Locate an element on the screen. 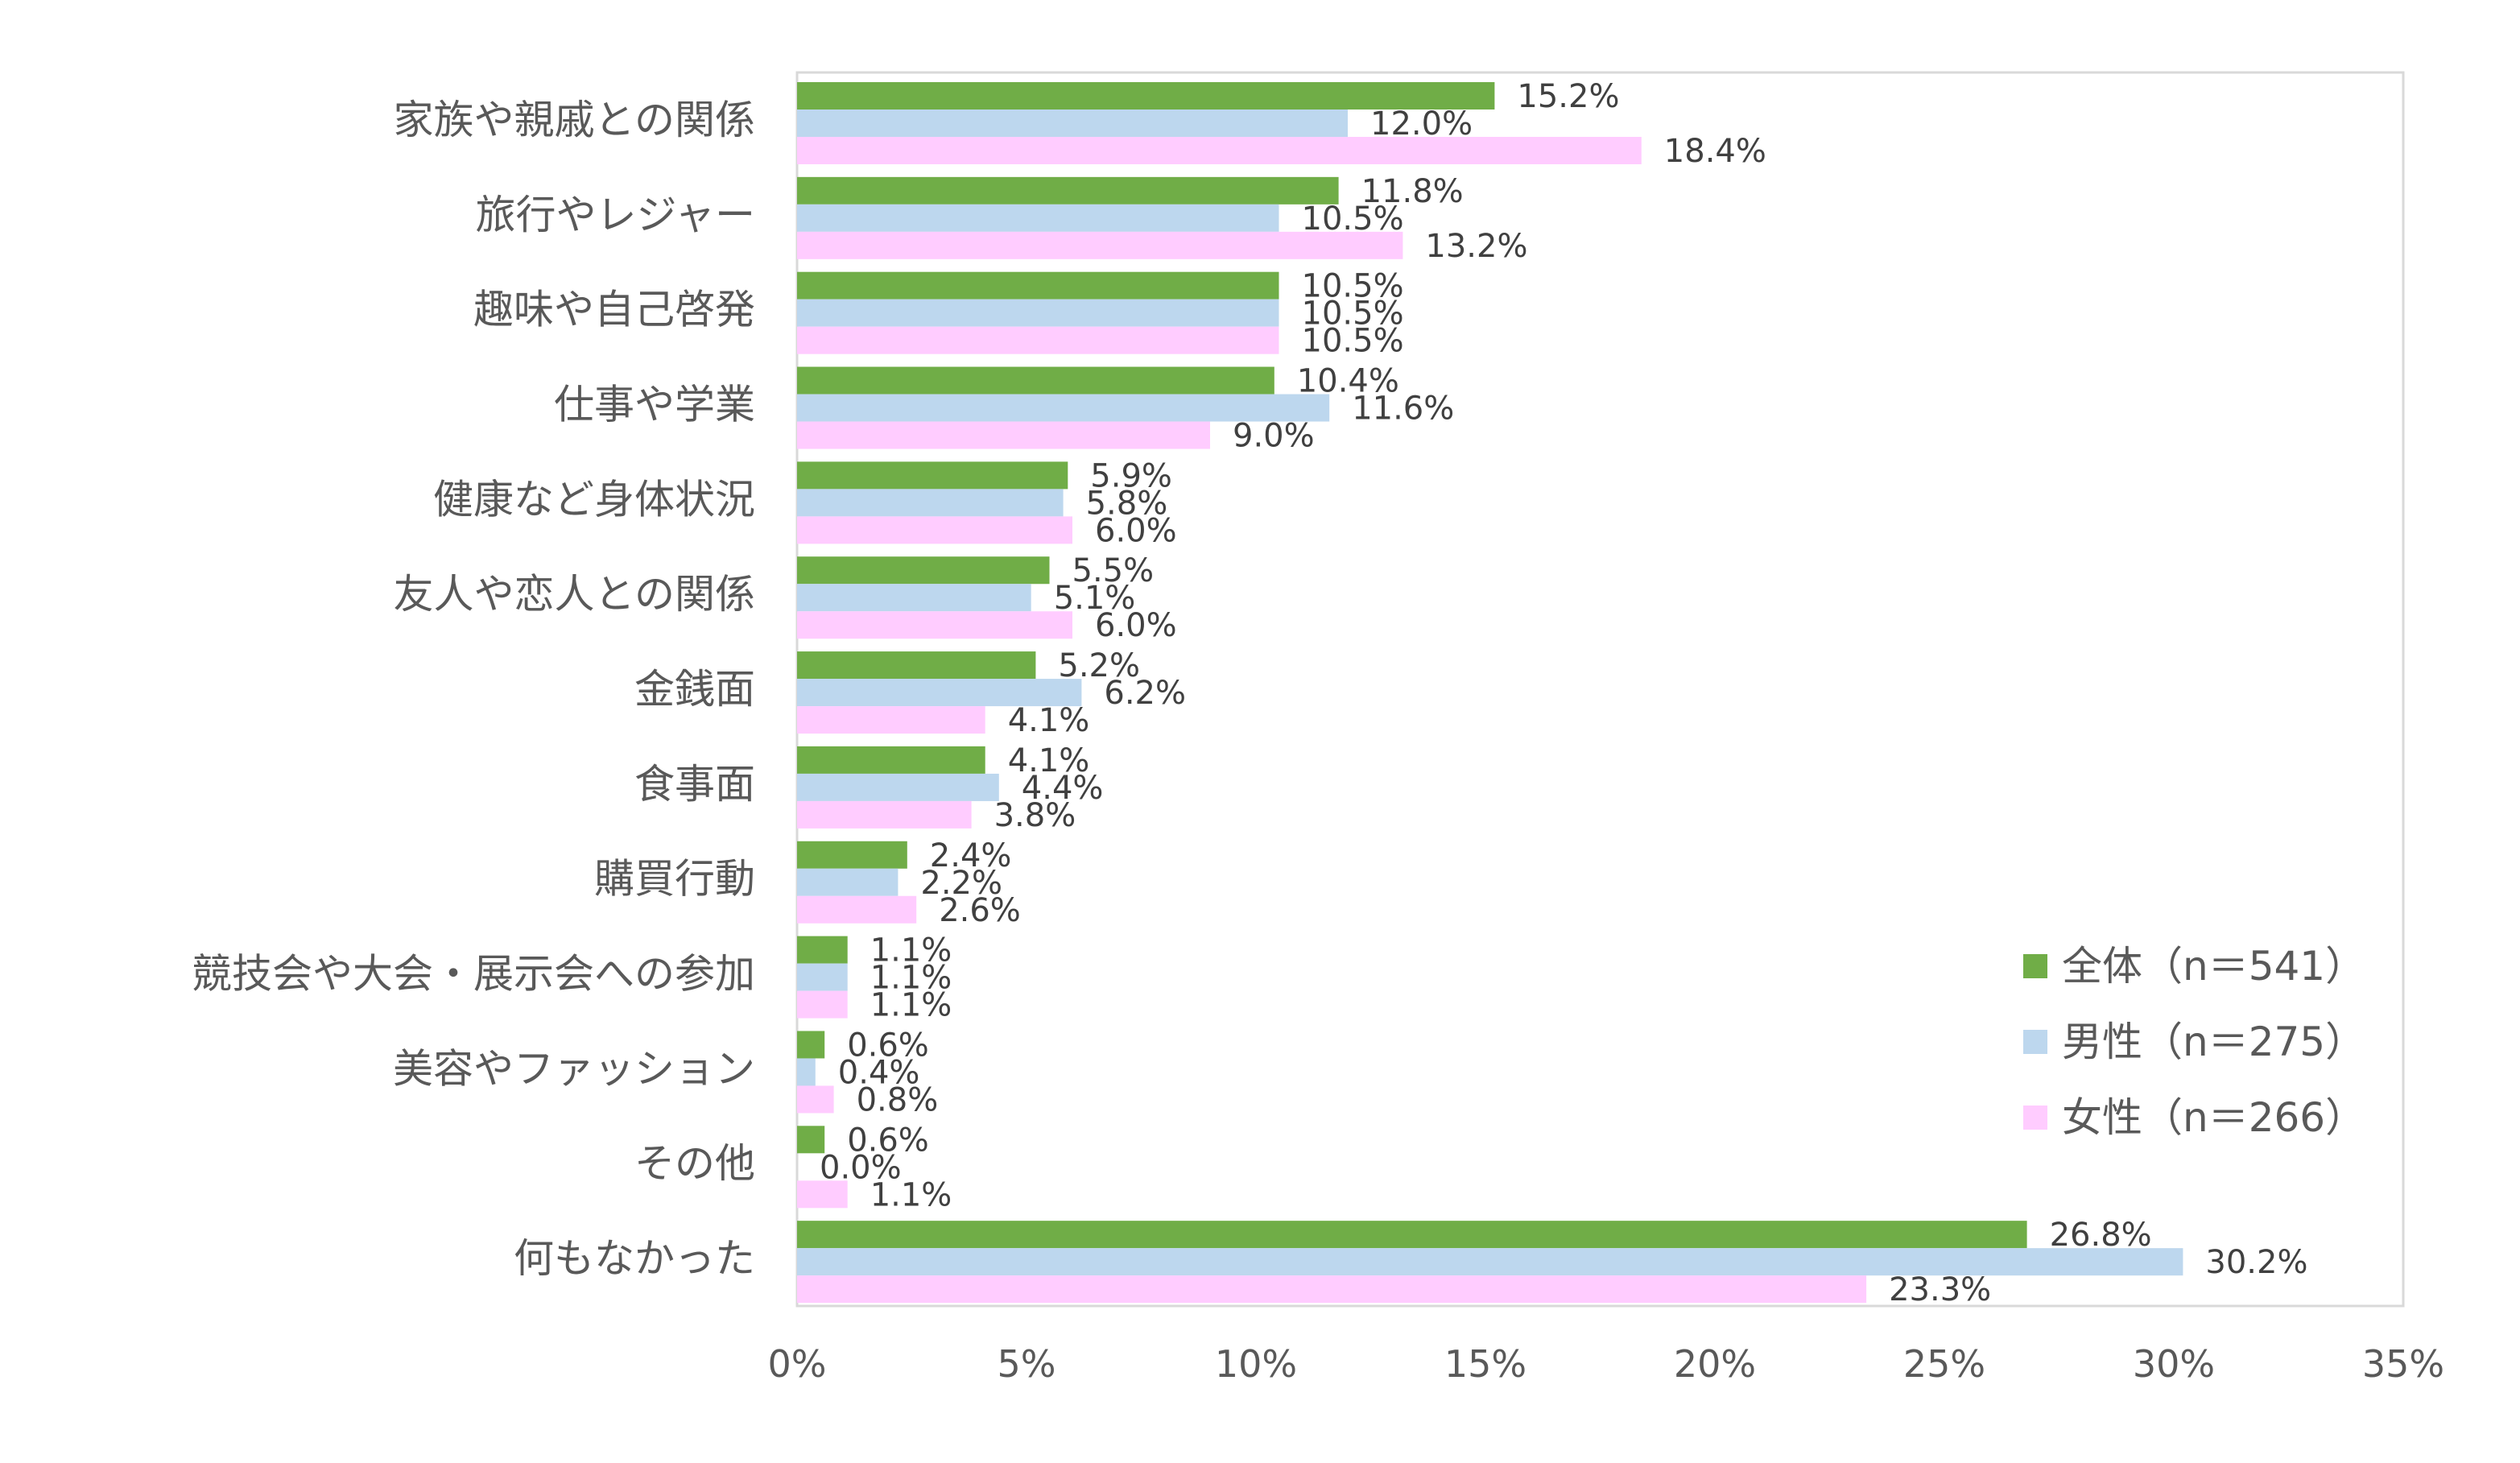 This screenshot has height=1463, width=2520. data-label: 15.2% is located at coordinates (1568, 96).